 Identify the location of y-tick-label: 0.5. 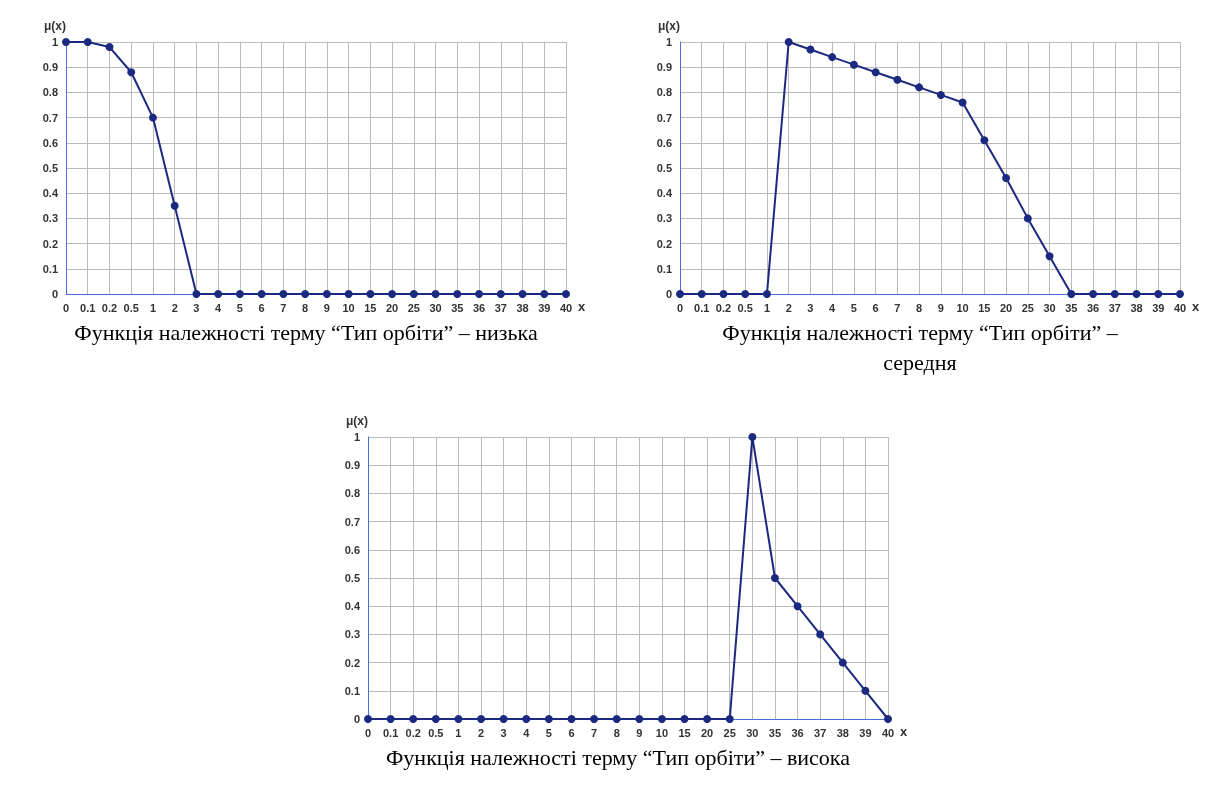
(664, 168).